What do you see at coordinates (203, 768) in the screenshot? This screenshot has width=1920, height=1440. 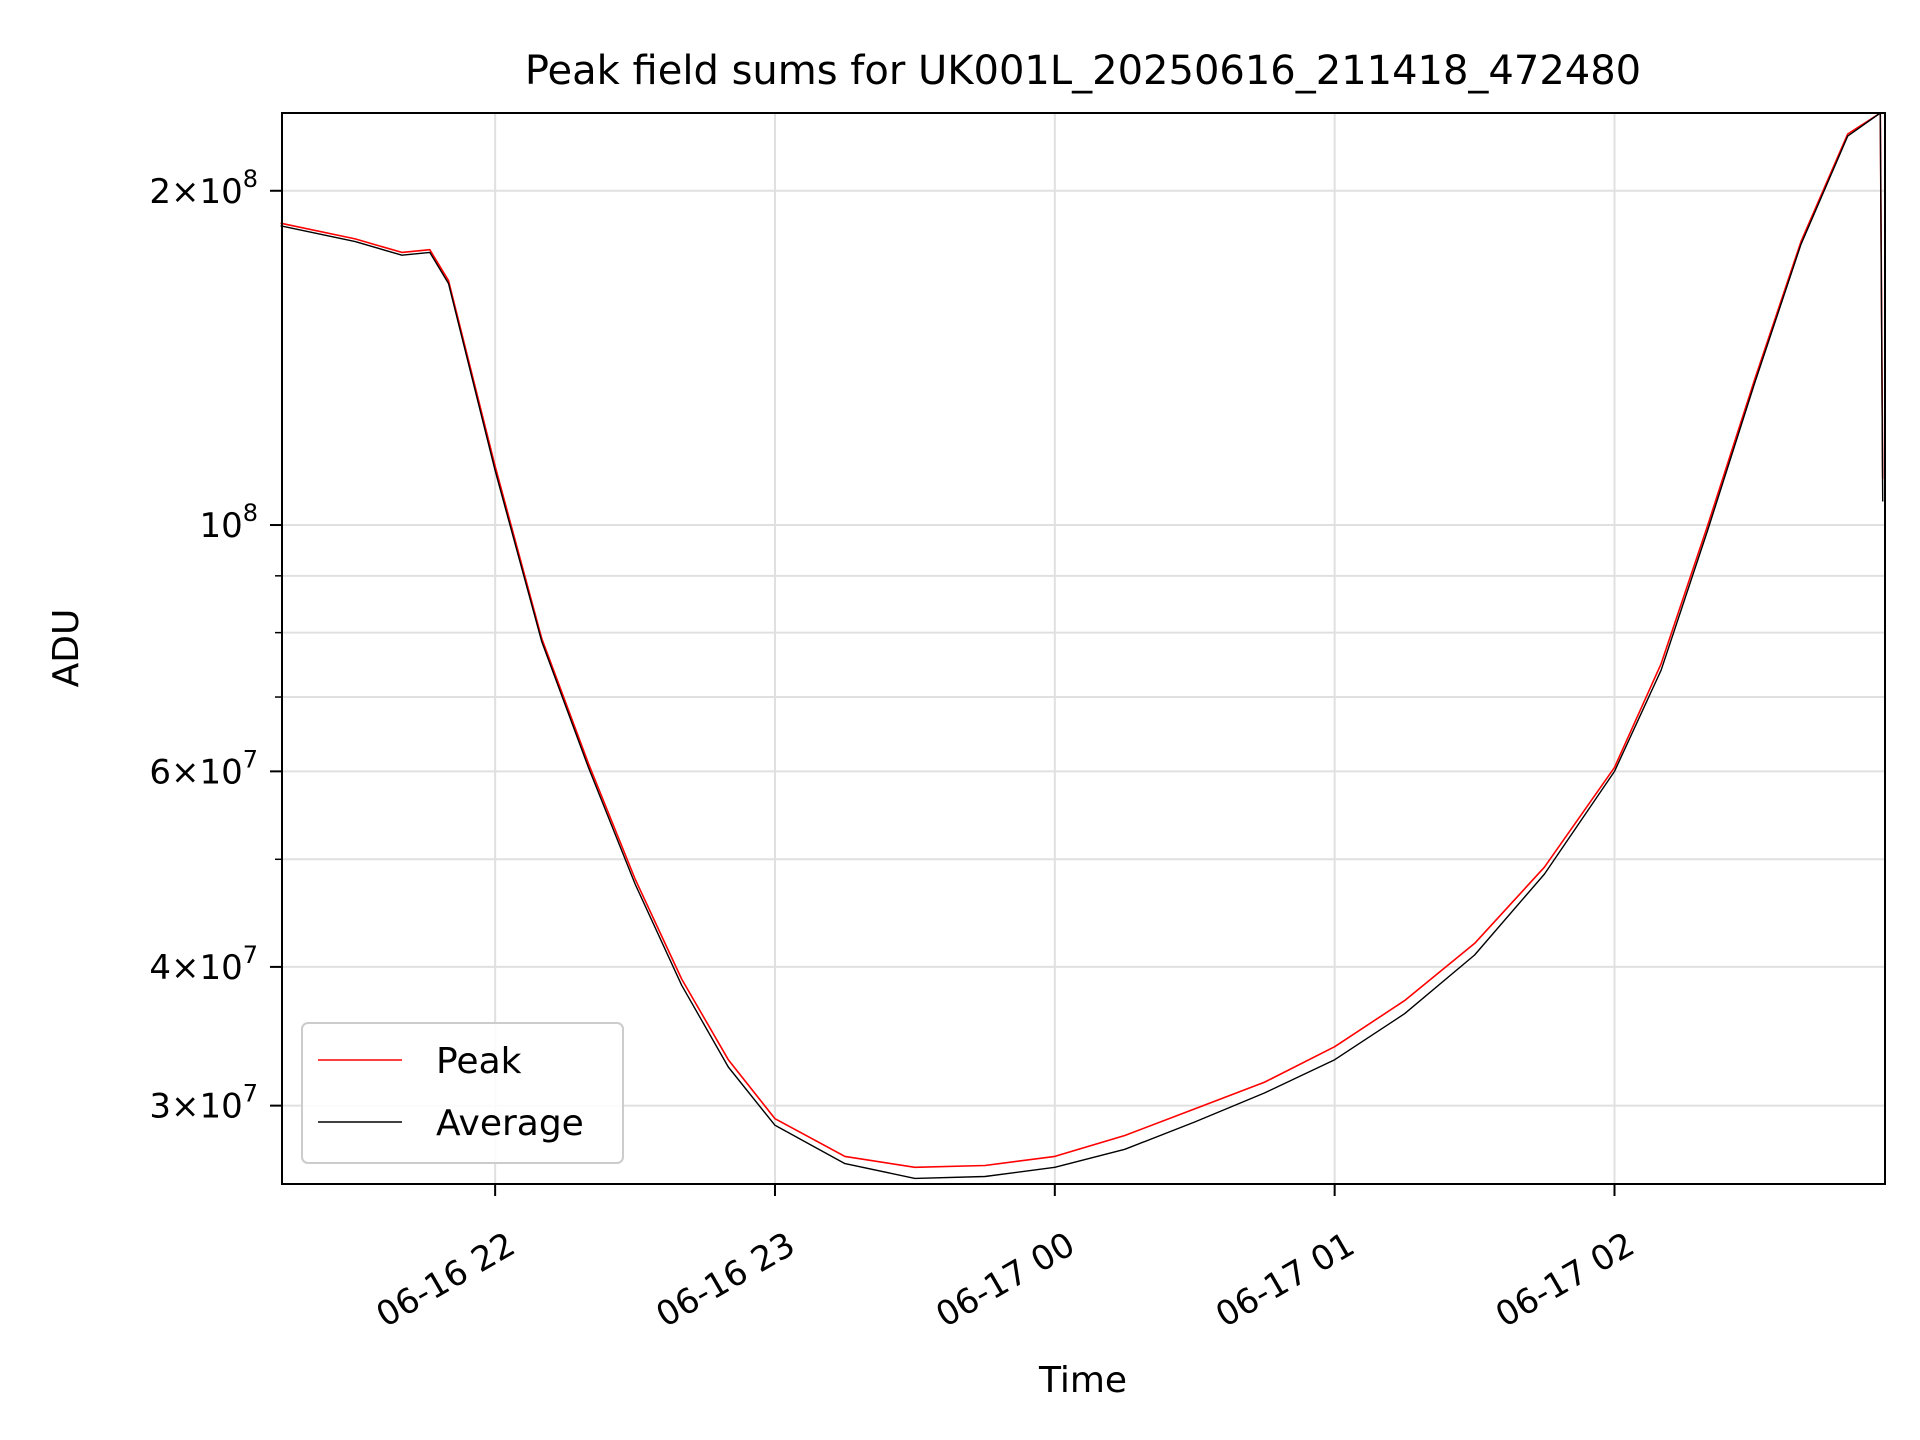 I see `y-tick-label: 6×107` at bounding box center [203, 768].